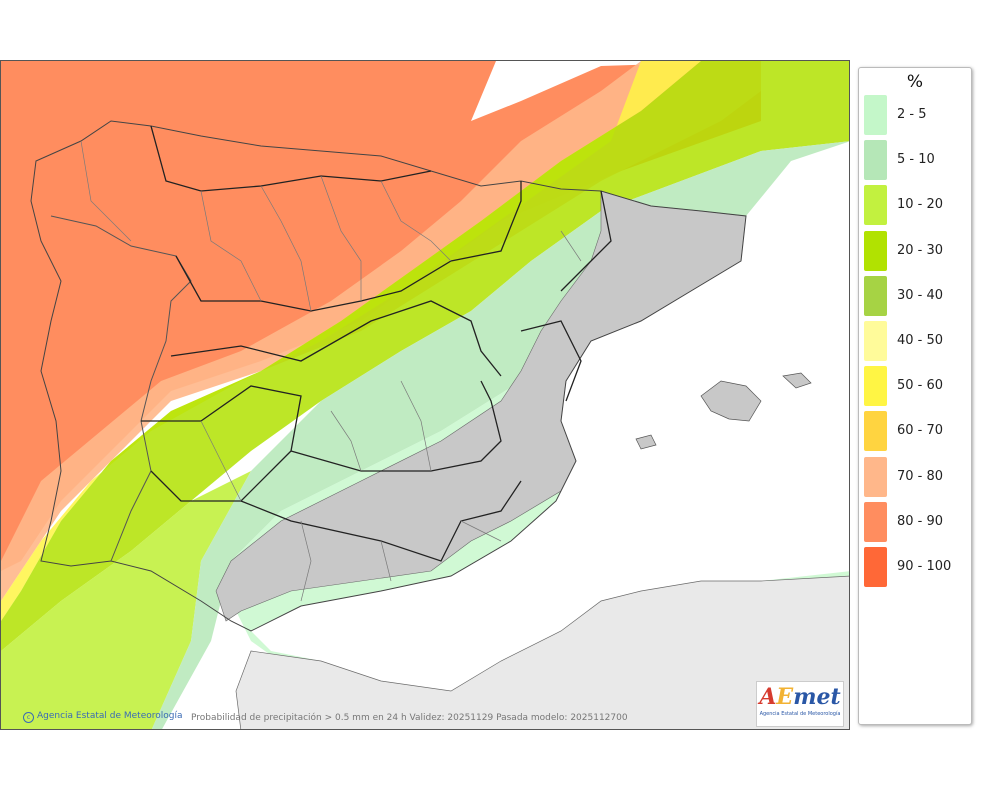  Describe the element at coordinates (797, 380) in the screenshot. I see `menorca` at that location.